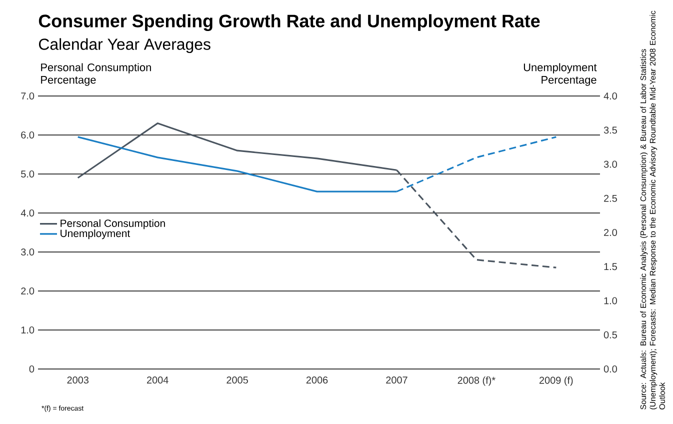  Describe the element at coordinates (397, 380) in the screenshot. I see `x-tick-label: 2007` at that location.